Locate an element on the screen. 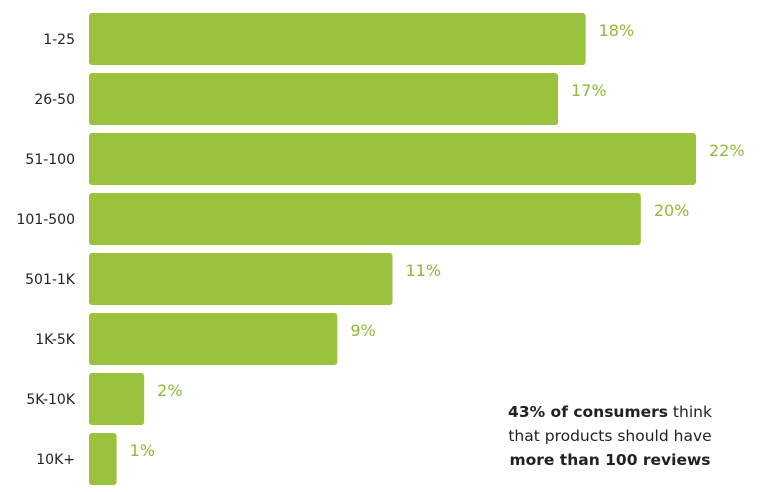 The height and width of the screenshot is (492, 768). value-label: 22% is located at coordinates (727, 150).